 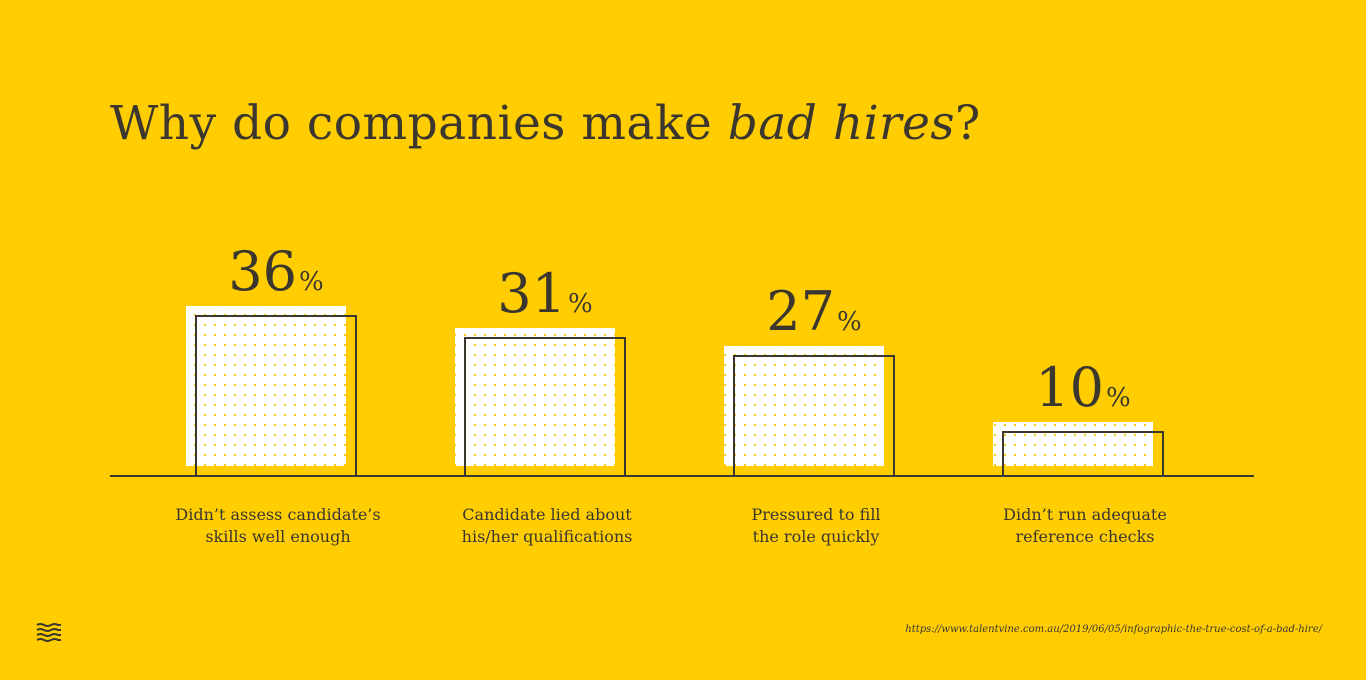 What do you see at coordinates (277, 514) in the screenshot?
I see `category-label: Didn’t assess candidate’s` at bounding box center [277, 514].